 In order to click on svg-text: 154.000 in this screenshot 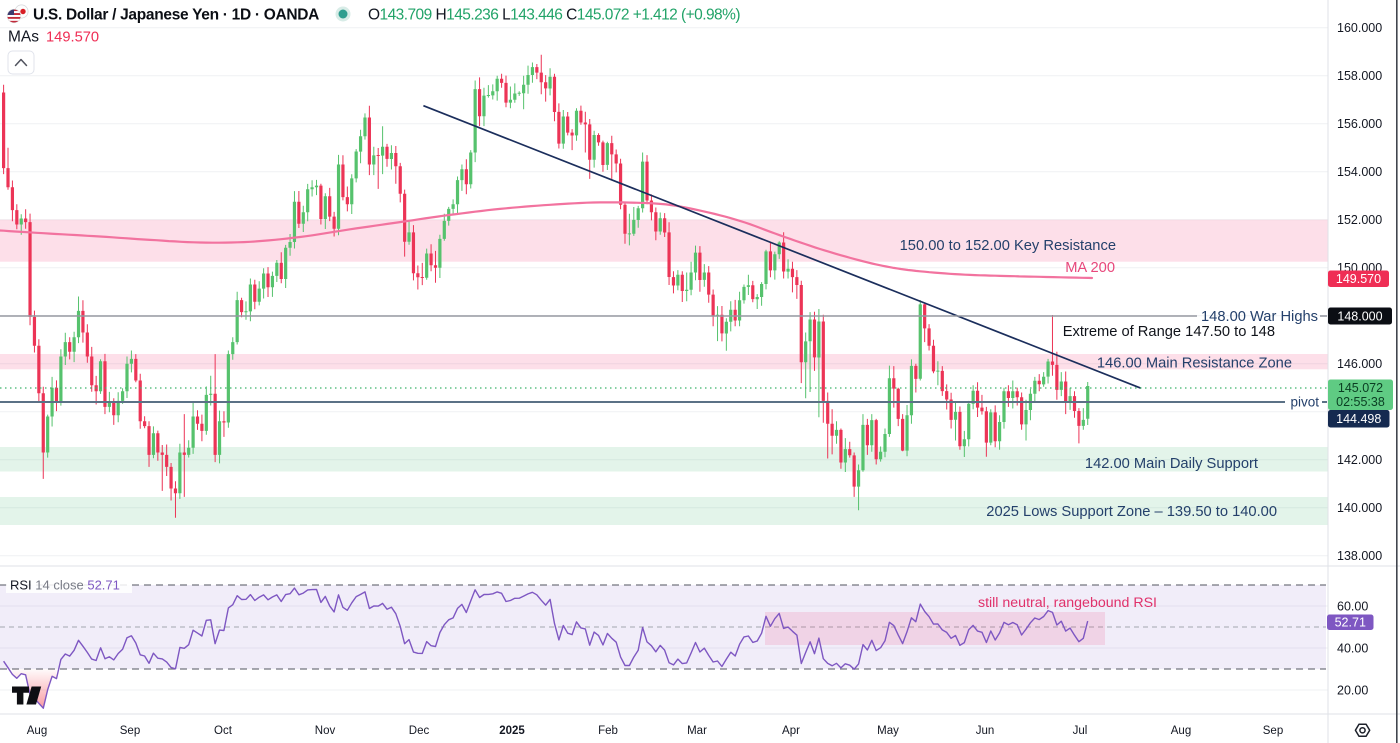, I will do `click(1359, 172)`.